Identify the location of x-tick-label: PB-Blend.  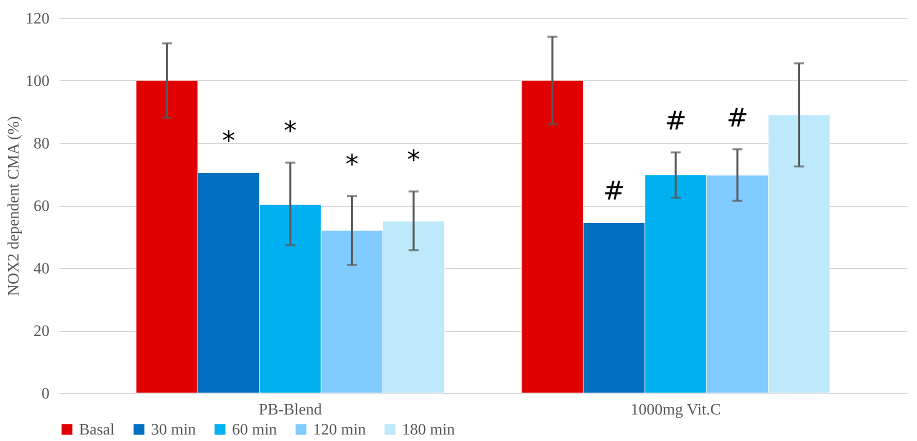
(290, 410).